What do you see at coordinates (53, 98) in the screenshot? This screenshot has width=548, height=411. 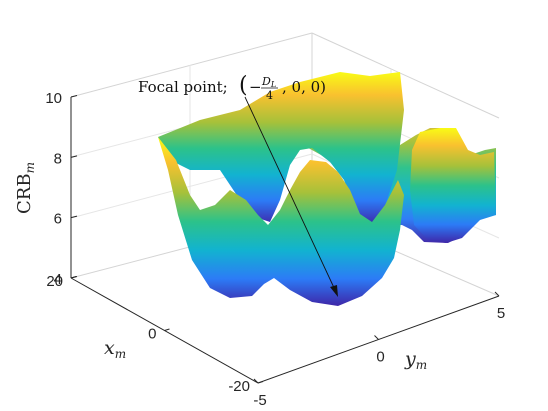 I see `z-tick-label: 10` at bounding box center [53, 98].